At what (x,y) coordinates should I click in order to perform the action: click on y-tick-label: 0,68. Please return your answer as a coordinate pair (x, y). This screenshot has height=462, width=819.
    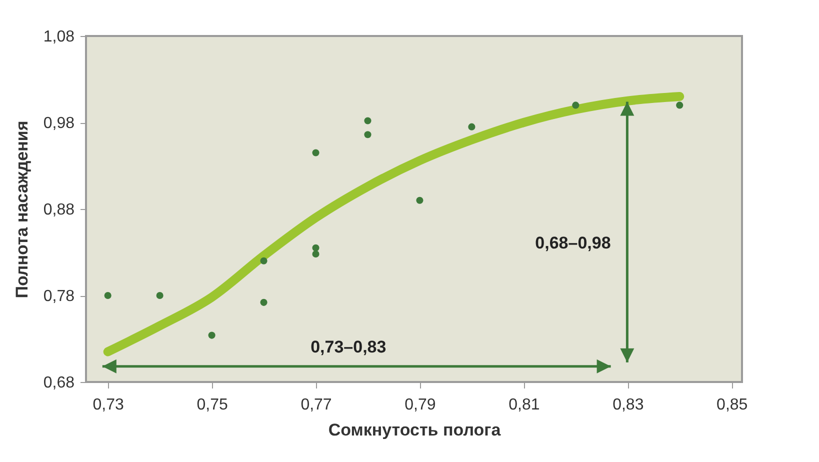
    Looking at the image, I should click on (59, 383).